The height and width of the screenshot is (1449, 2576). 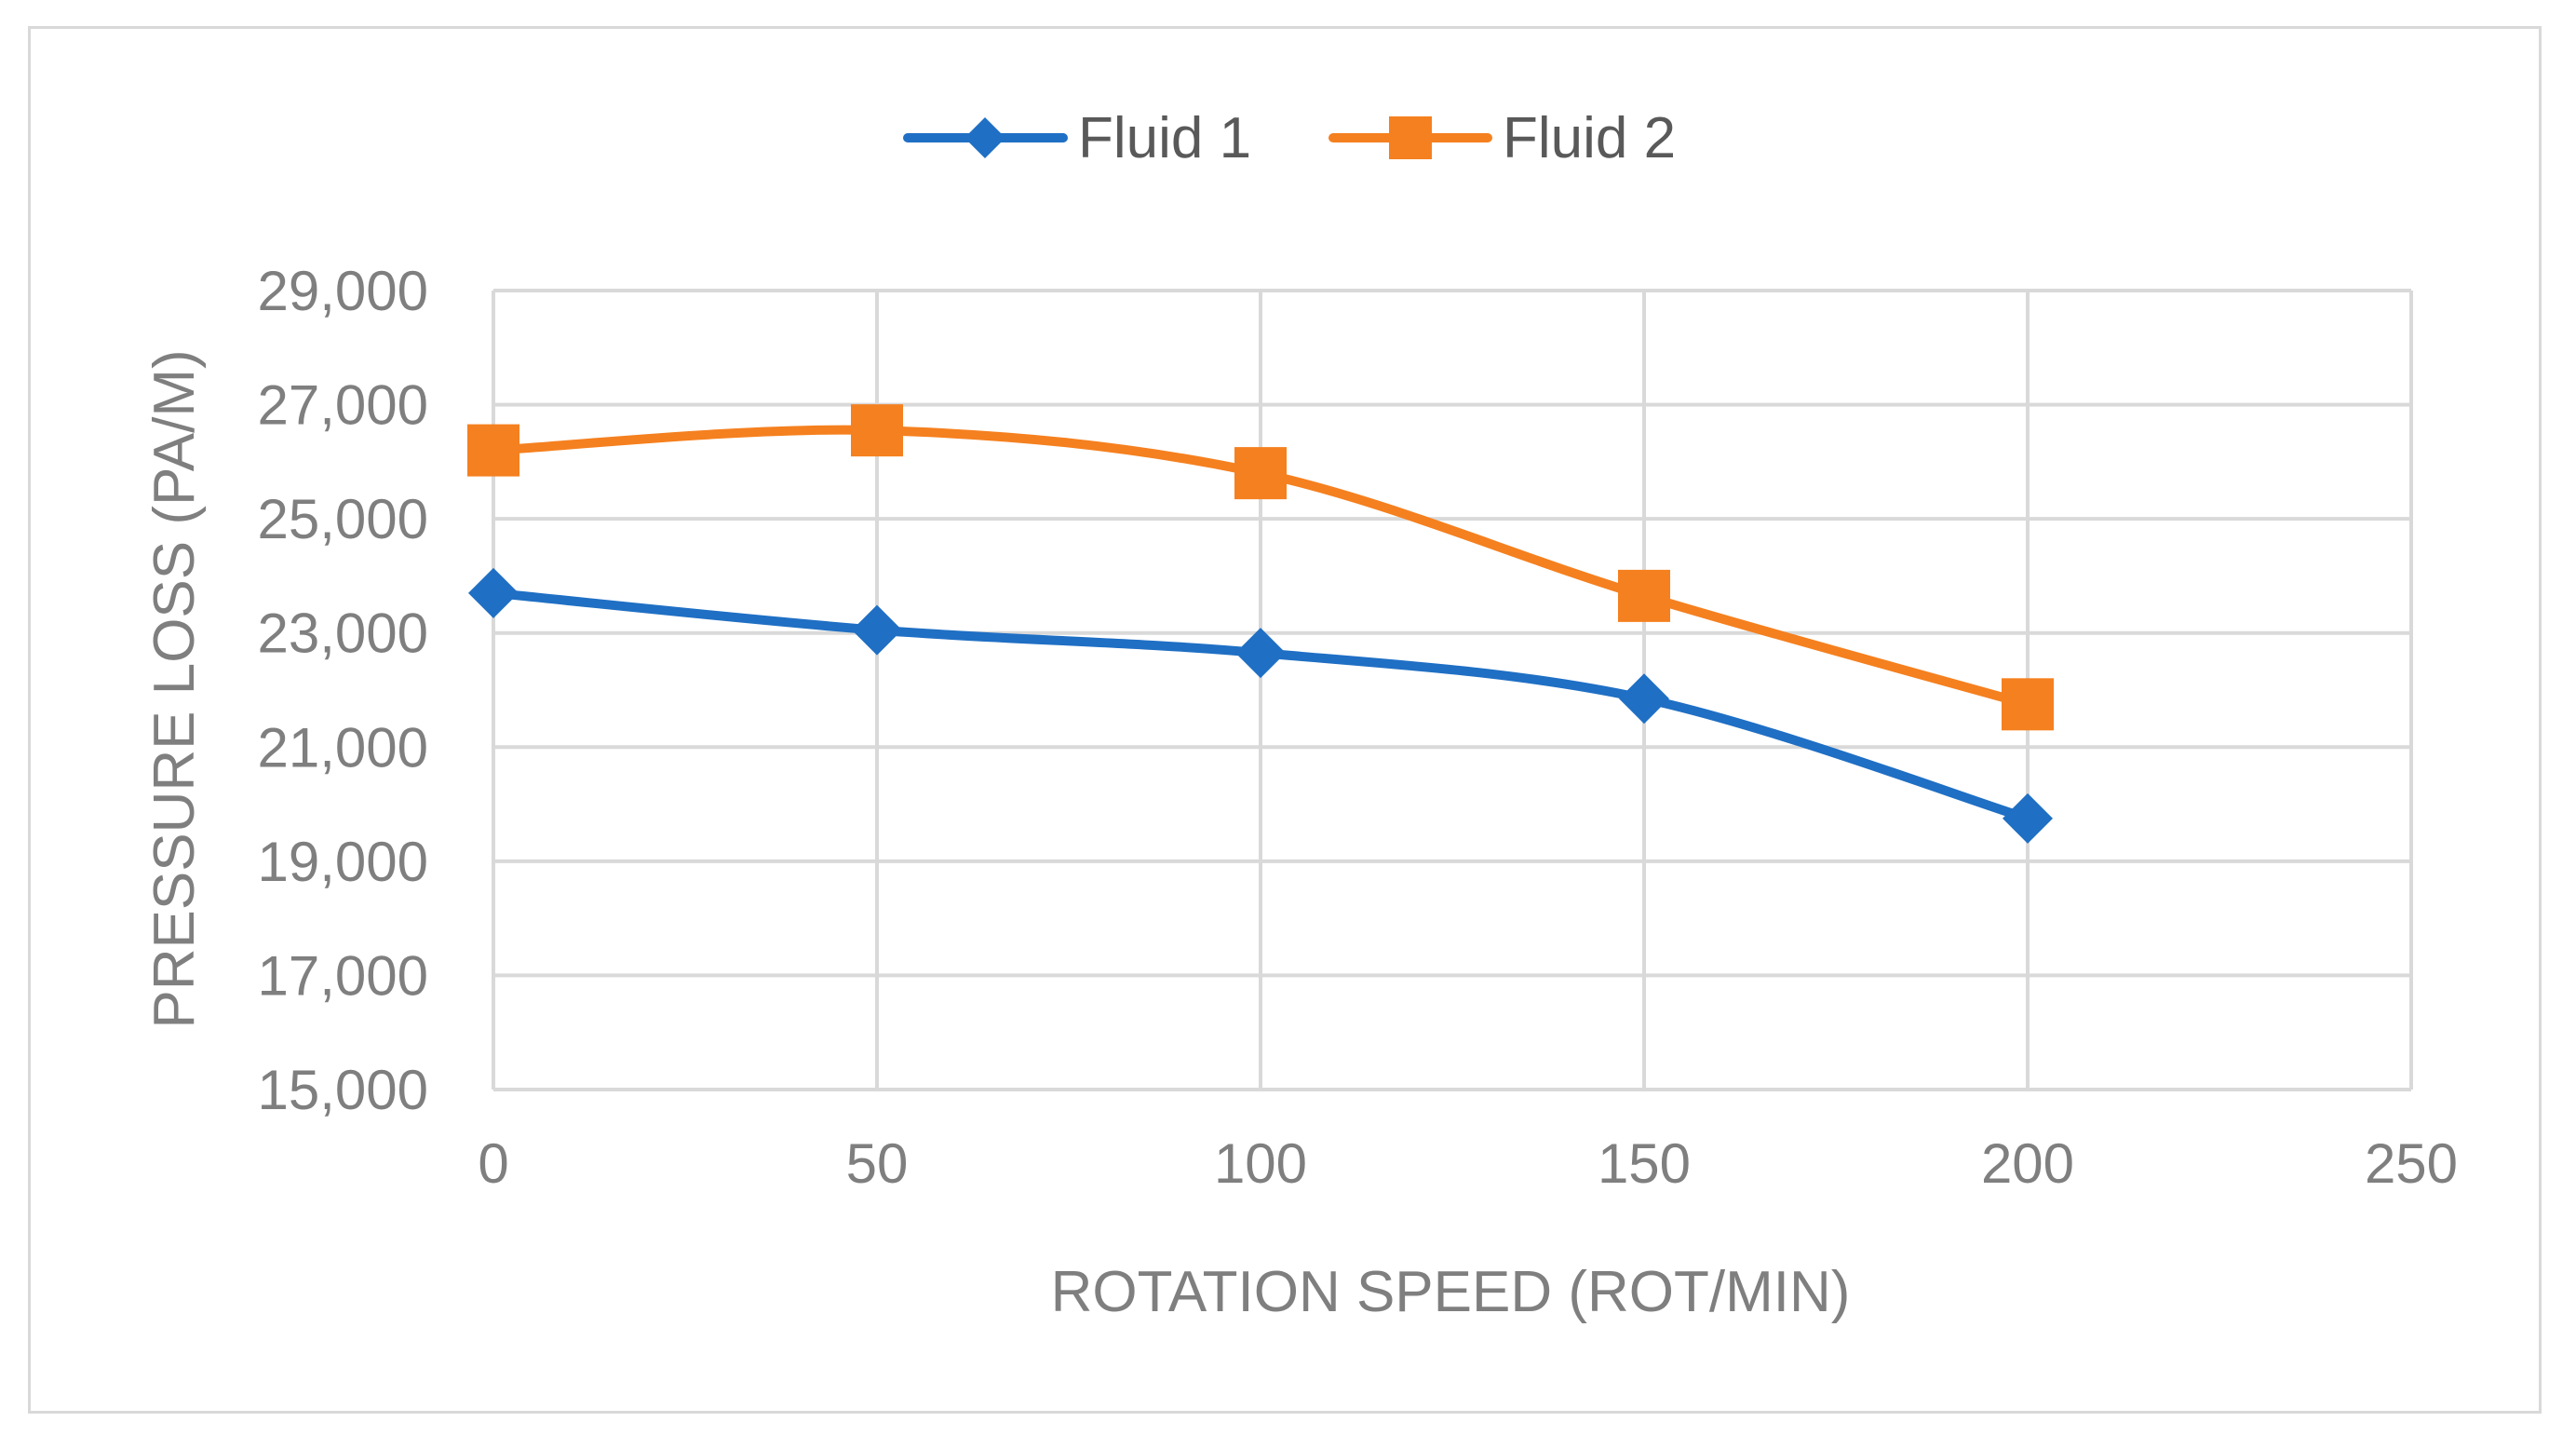 What do you see at coordinates (342, 862) in the screenshot?
I see `y-tick-label: 19,000` at bounding box center [342, 862].